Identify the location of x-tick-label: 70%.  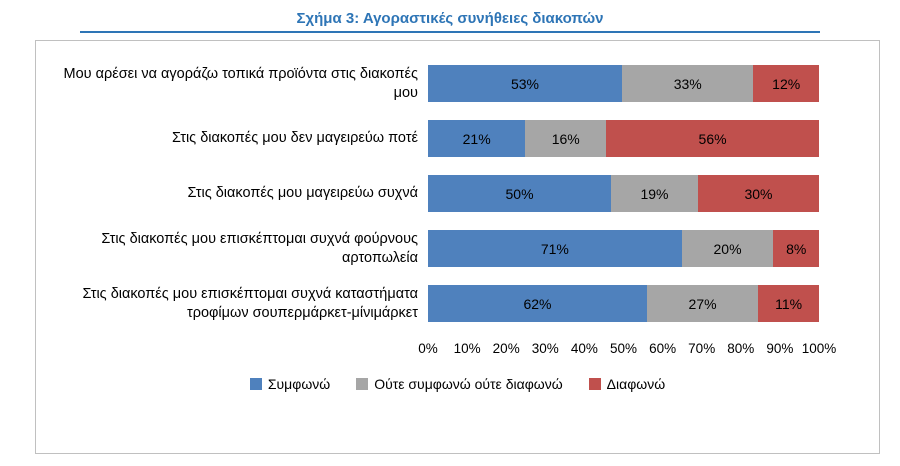
(702, 348).